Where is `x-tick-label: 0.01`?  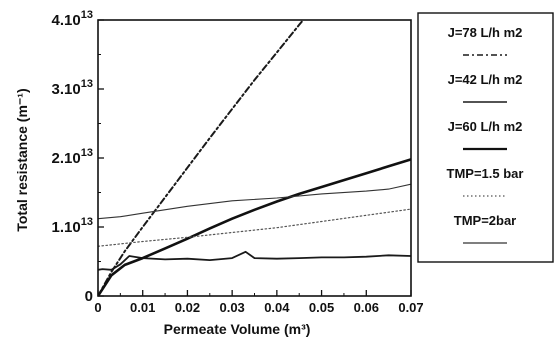 x-tick-label: 0.01 is located at coordinates (142, 307).